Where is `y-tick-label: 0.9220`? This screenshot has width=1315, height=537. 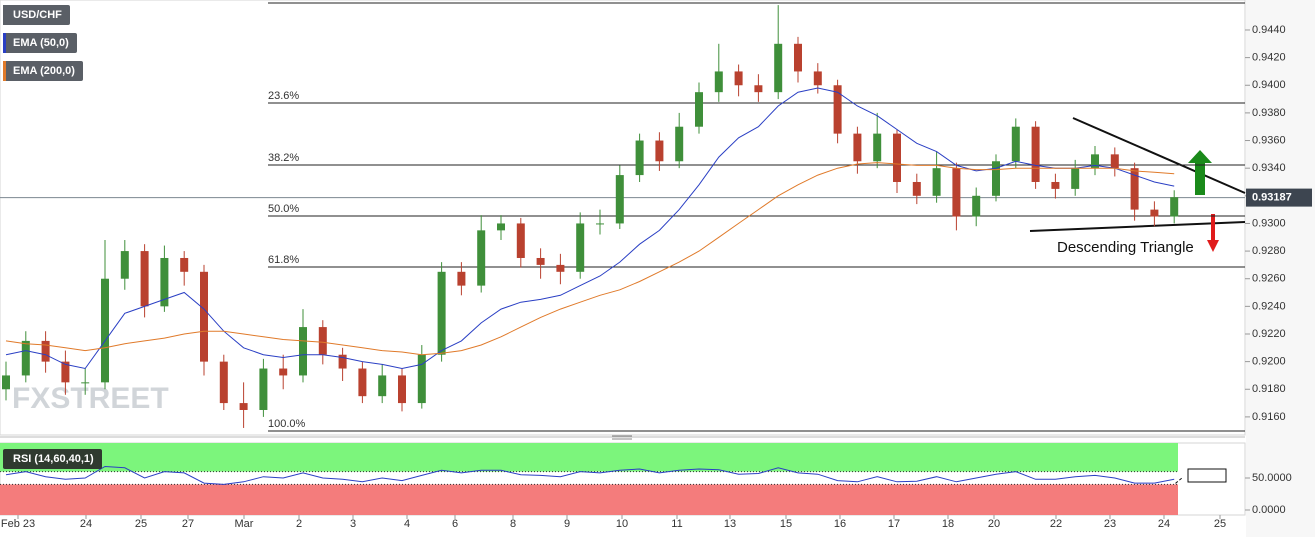 y-tick-label: 0.9220 is located at coordinates (1269, 334).